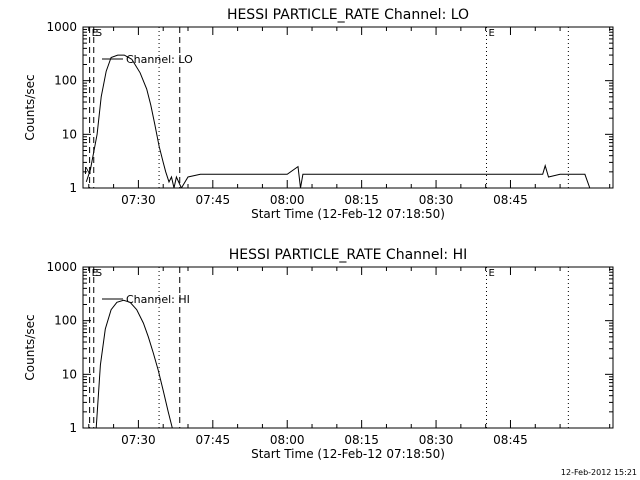 The height and width of the screenshot is (480, 640). What do you see at coordinates (599, 472) in the screenshot?
I see `footer-timestamp: 12-Feb-2012 15:21` at bounding box center [599, 472].